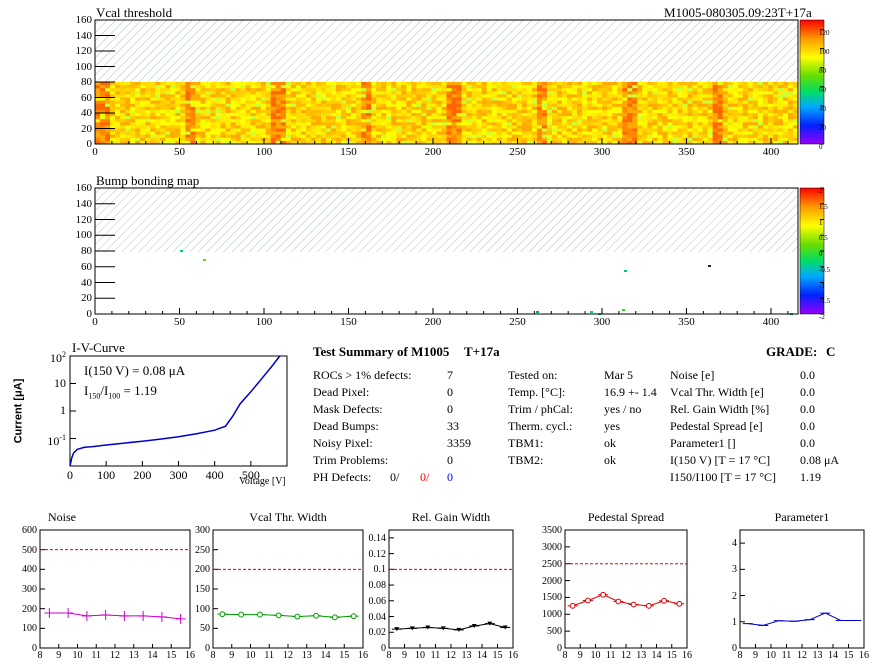 Image resolution: width=896 pixels, height=672 pixels. What do you see at coordinates (822, 317) in the screenshot?
I see `palette-tick-label: -2` at bounding box center [822, 317].